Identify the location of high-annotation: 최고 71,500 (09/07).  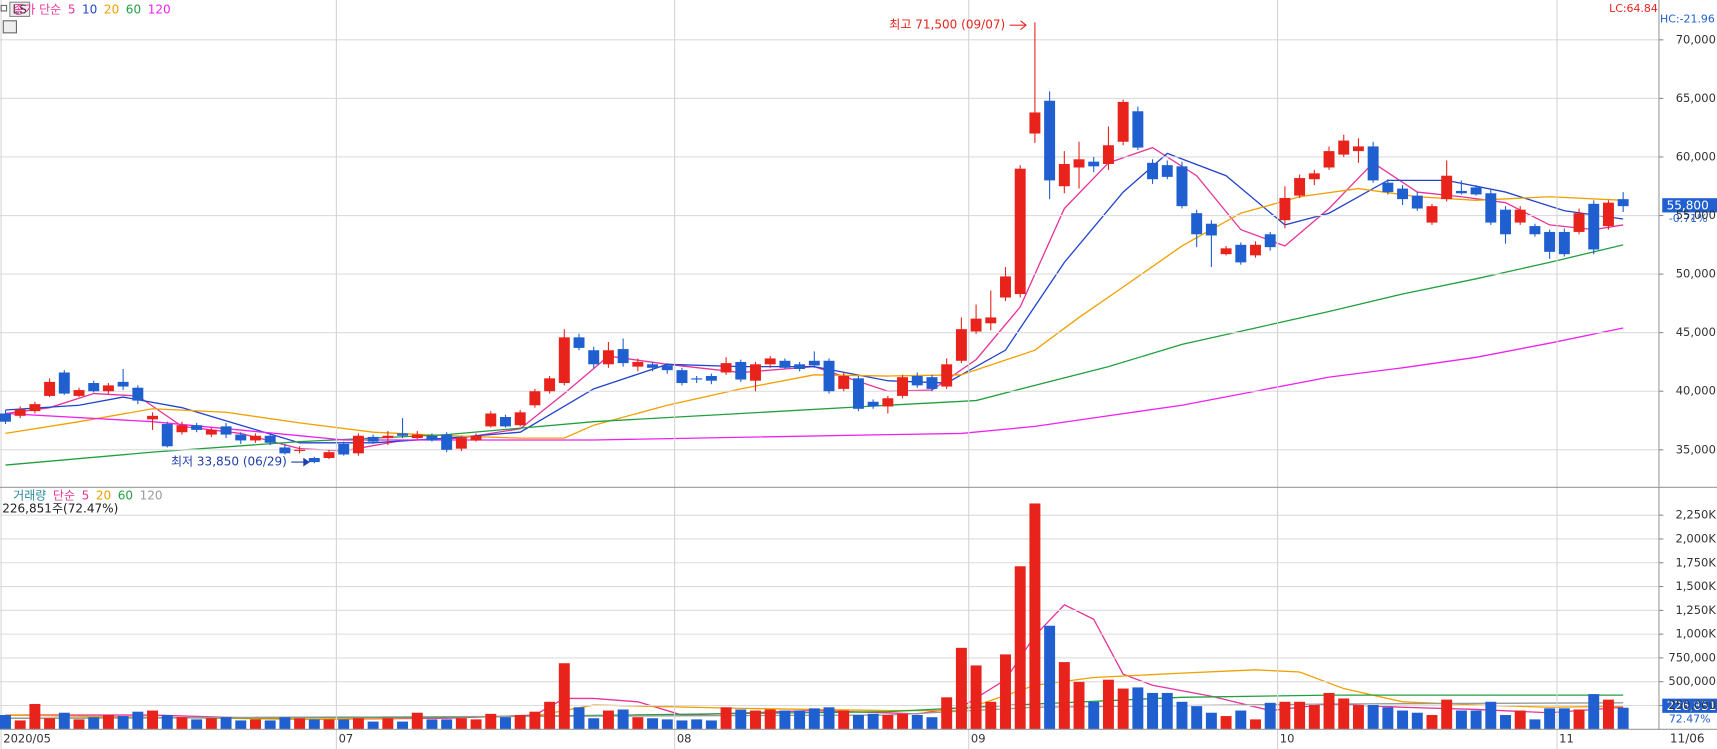
(947, 25).